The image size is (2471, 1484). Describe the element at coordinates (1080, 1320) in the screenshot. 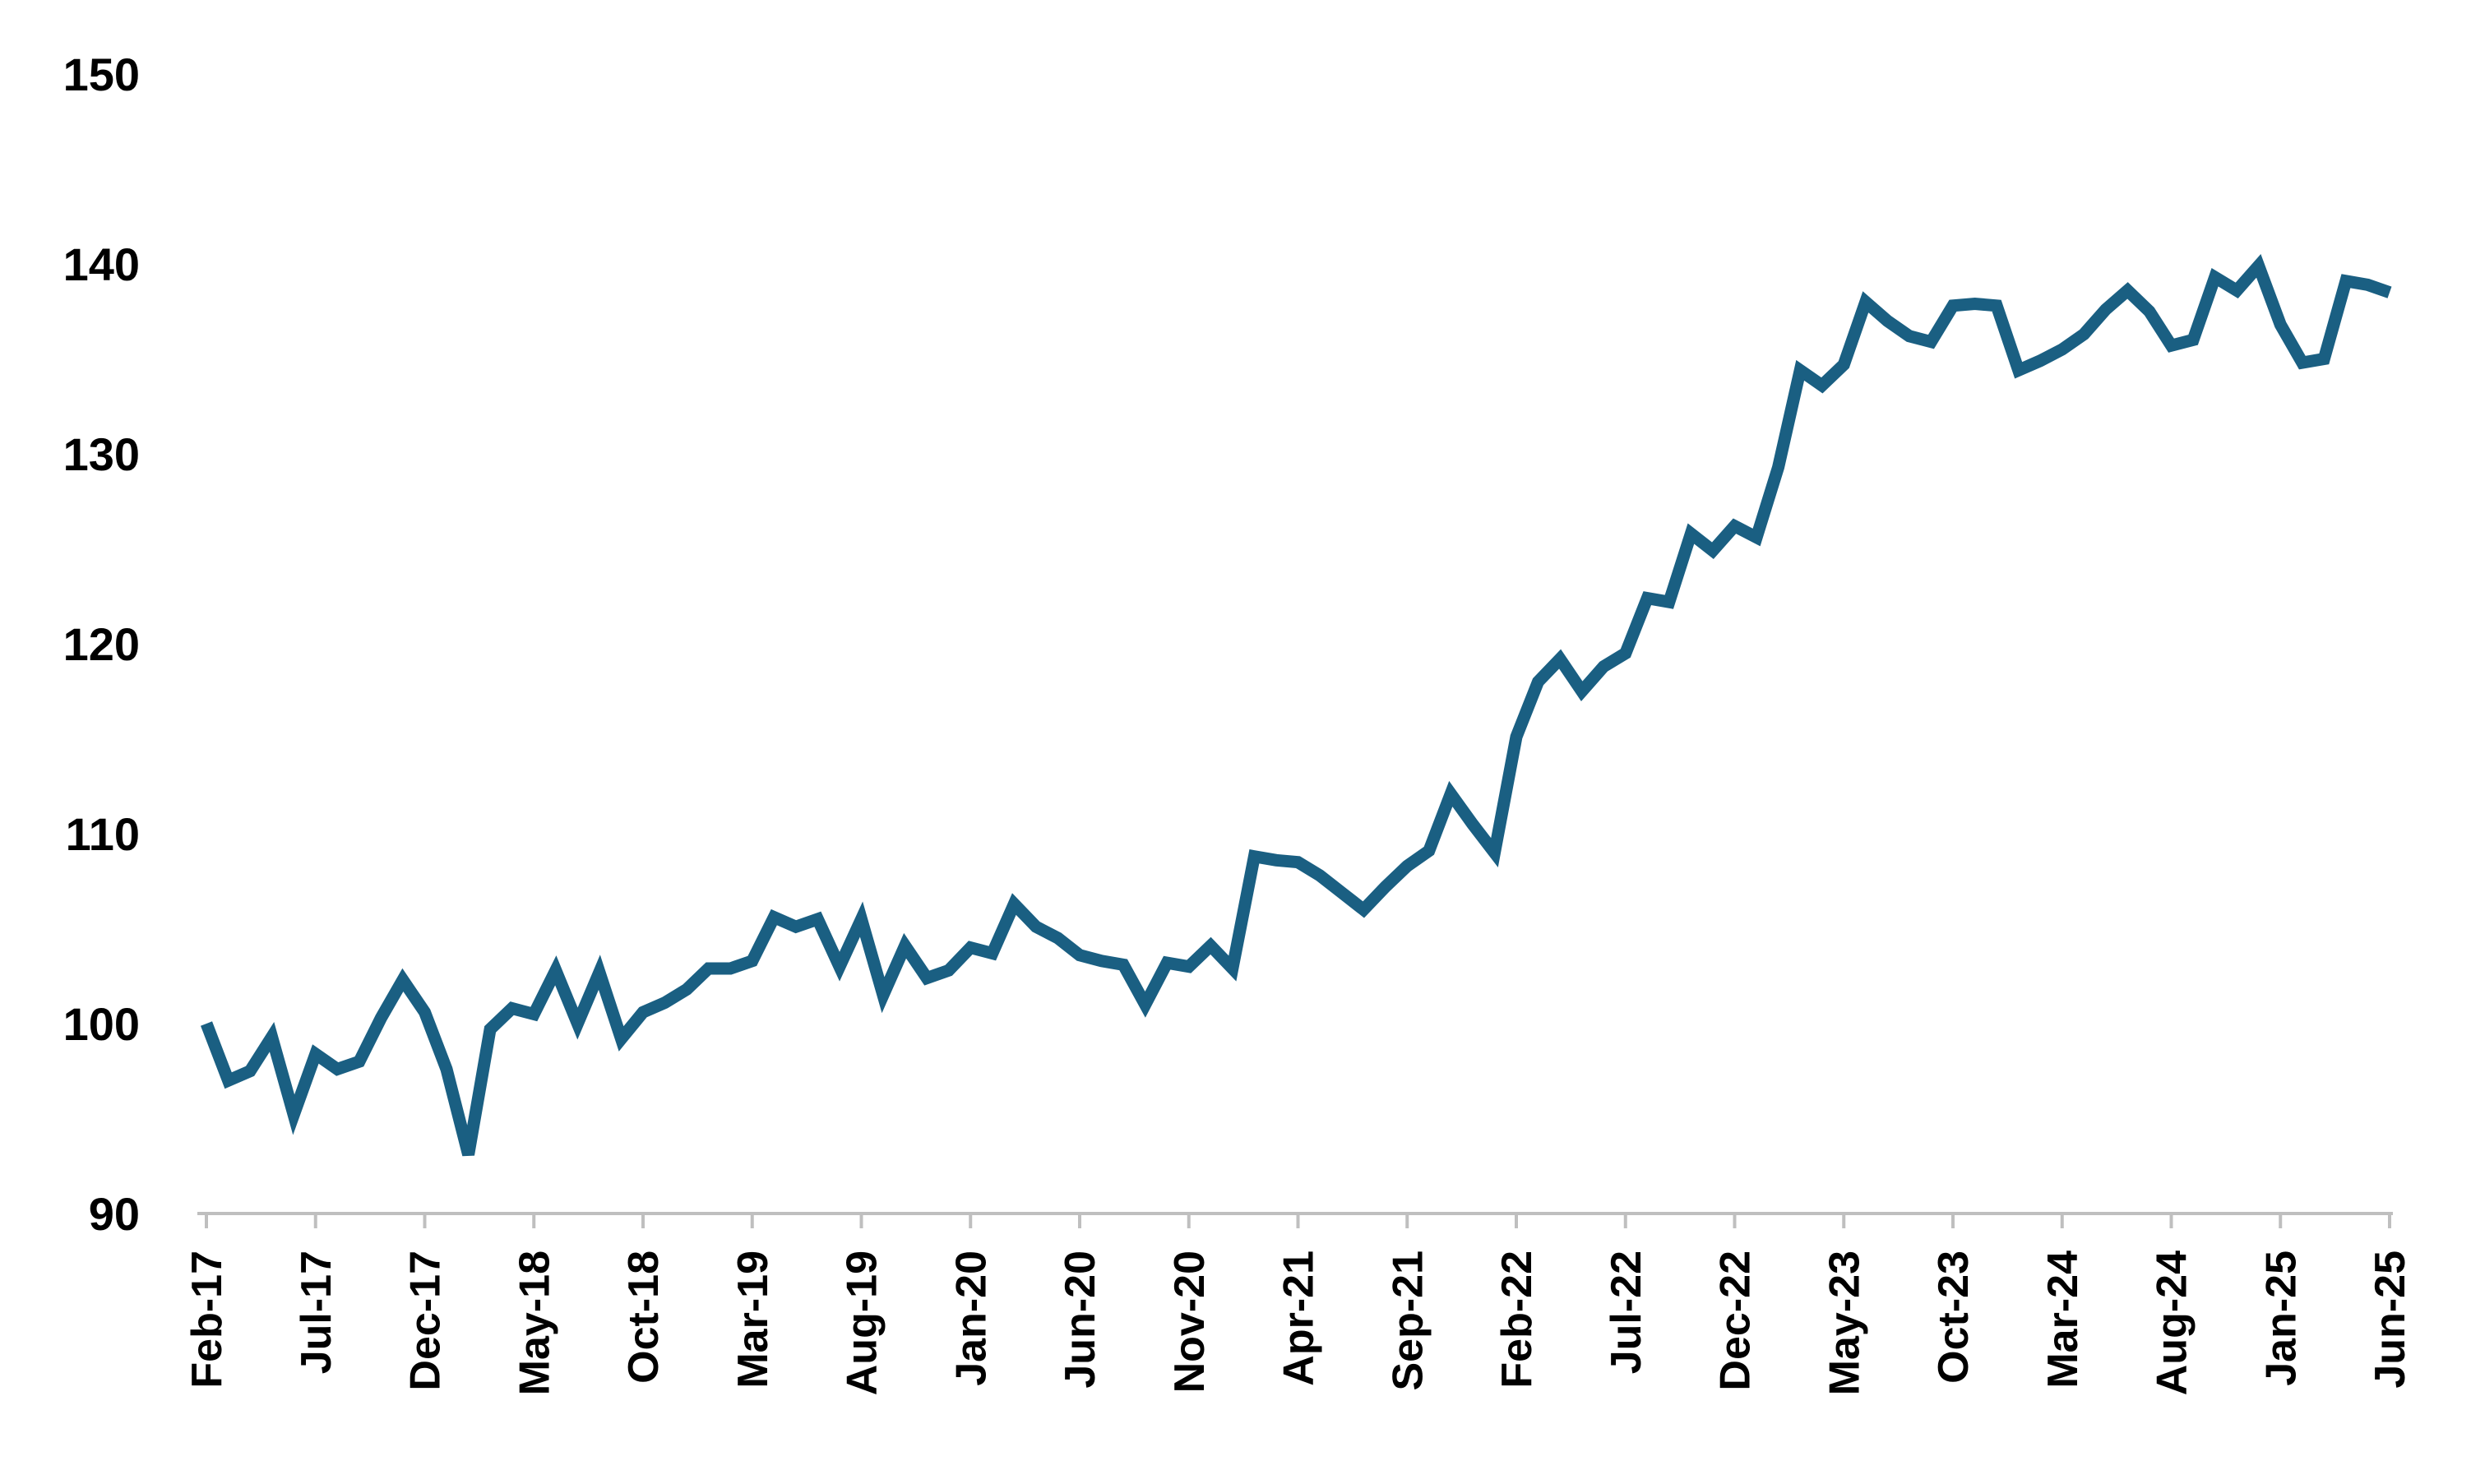

I see `x-tick-label: Jun-20` at that location.